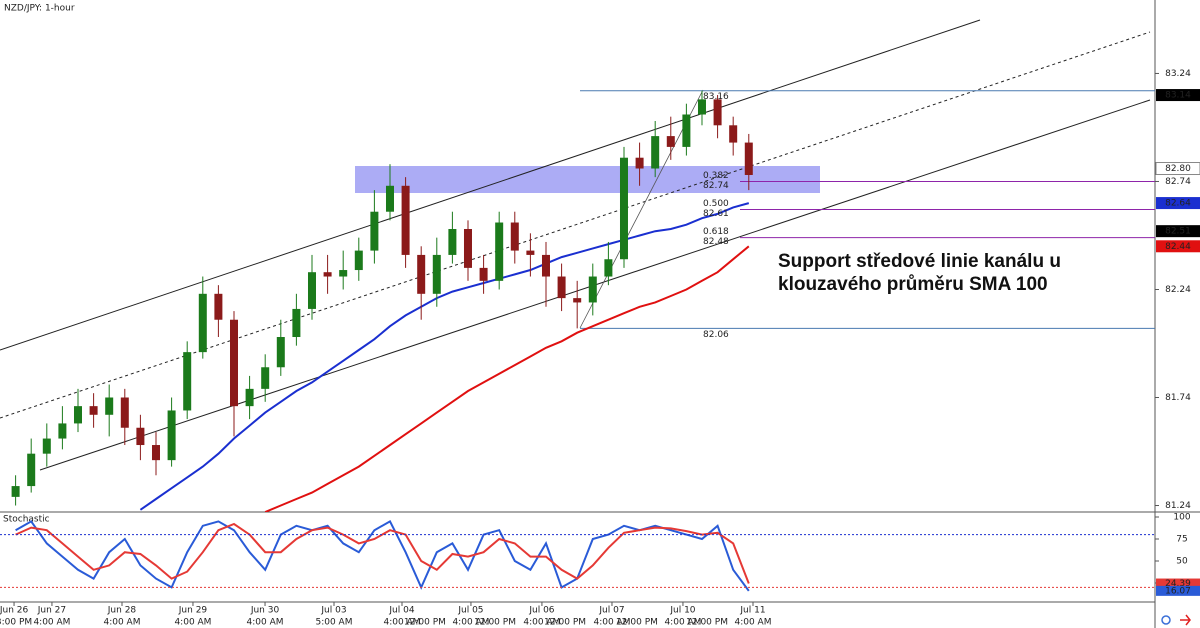 Image resolution: width=1200 pixels, height=628 pixels. Describe the element at coordinates (752, 611) in the screenshot. I see `x-tick-label: Jul 11` at that location.